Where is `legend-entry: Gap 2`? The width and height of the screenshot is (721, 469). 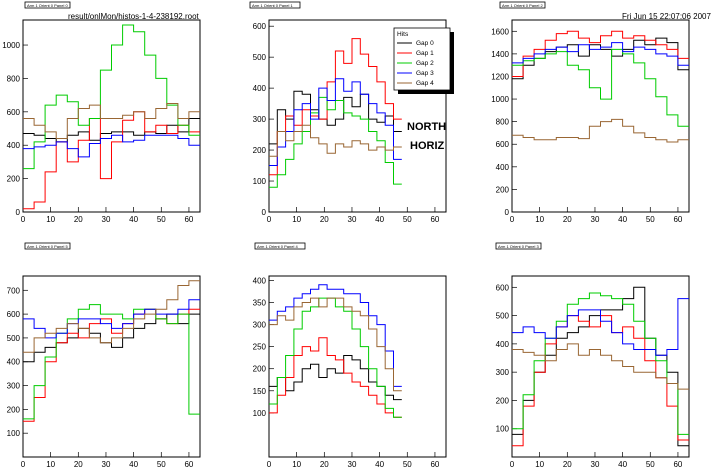
legend-entry: Gap 2 is located at coordinates (425, 63).